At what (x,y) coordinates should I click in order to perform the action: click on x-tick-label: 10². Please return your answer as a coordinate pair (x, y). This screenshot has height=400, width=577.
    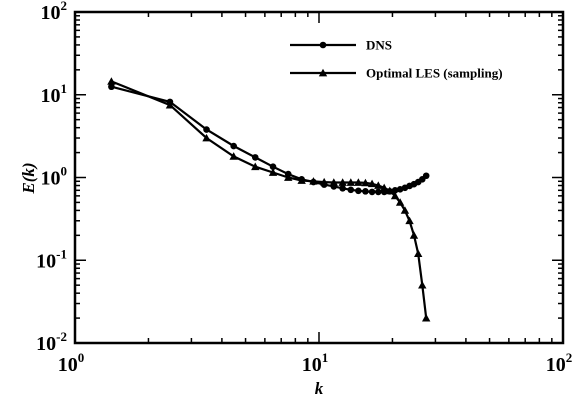
    Looking at the image, I should click on (559, 363).